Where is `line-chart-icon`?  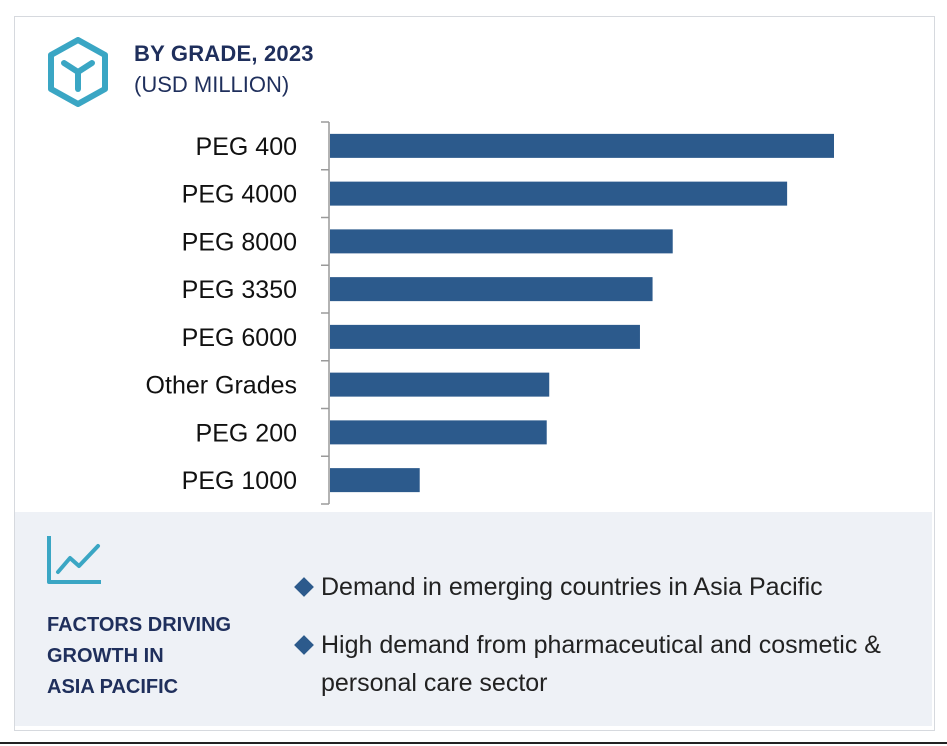
line-chart-icon is located at coordinates (74, 560).